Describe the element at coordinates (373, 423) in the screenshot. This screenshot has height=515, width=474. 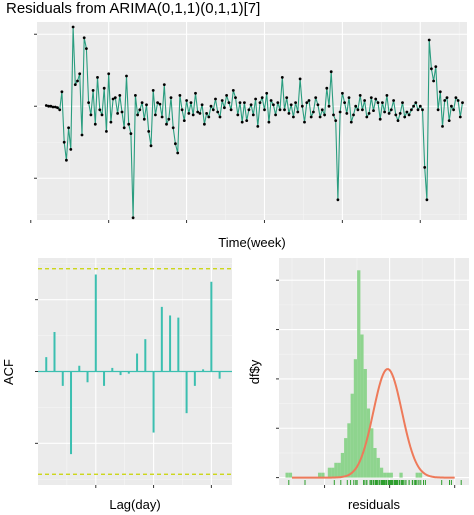
I see `density-line` at that location.